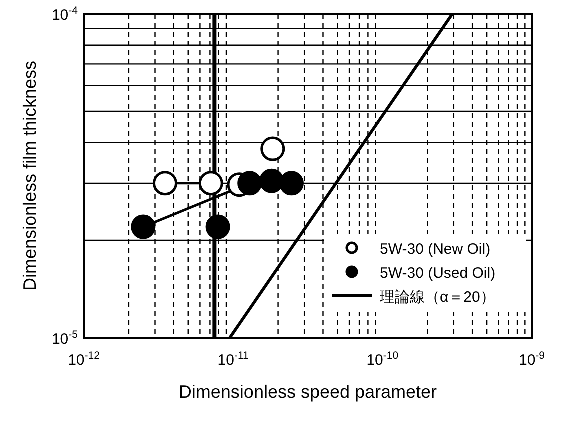  I want to click on x-axis-title: Dimensionless speed parameter, so click(308, 392).